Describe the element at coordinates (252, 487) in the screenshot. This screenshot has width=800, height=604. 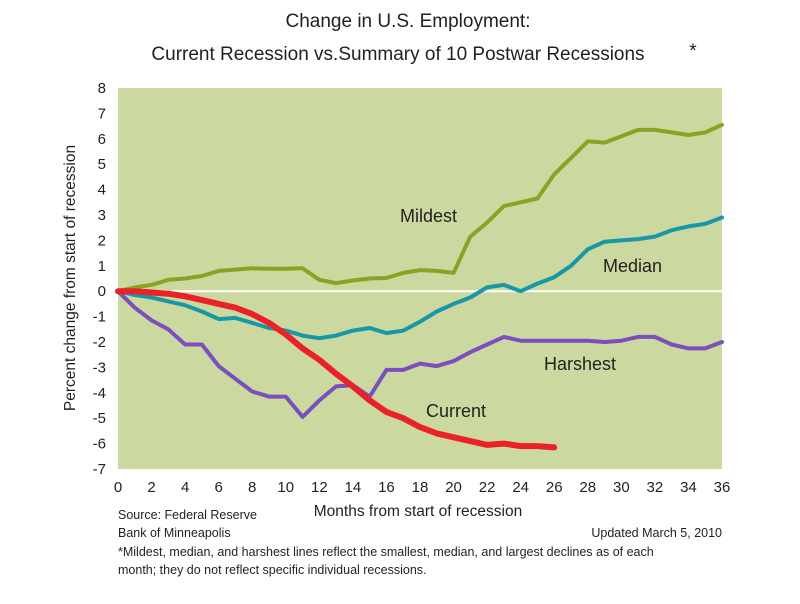
I see `x-tick-label: 8` at that location.